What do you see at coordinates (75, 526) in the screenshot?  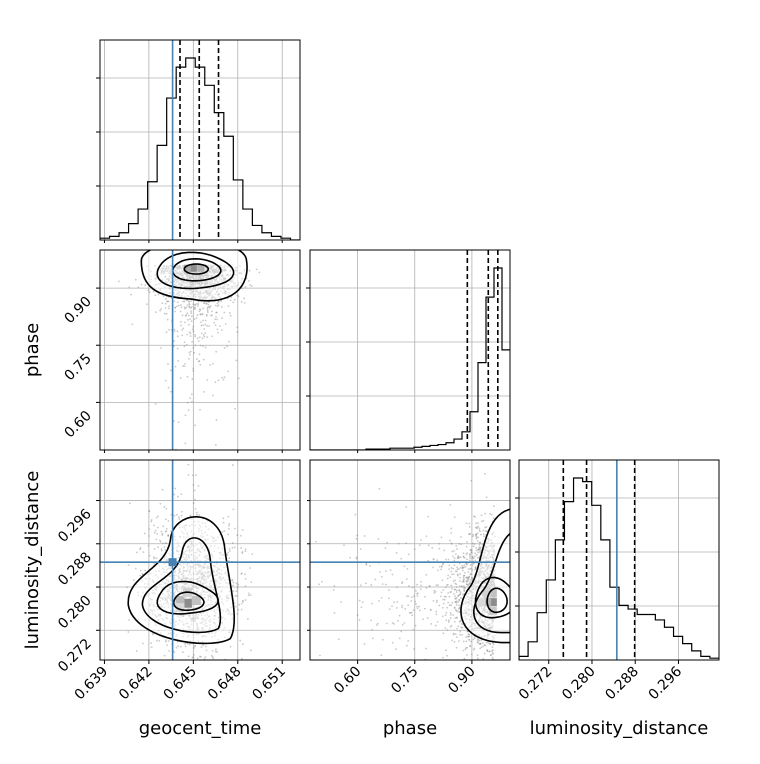 I see `ytick-label-luminosity_distance-3: 0.296` at bounding box center [75, 526].